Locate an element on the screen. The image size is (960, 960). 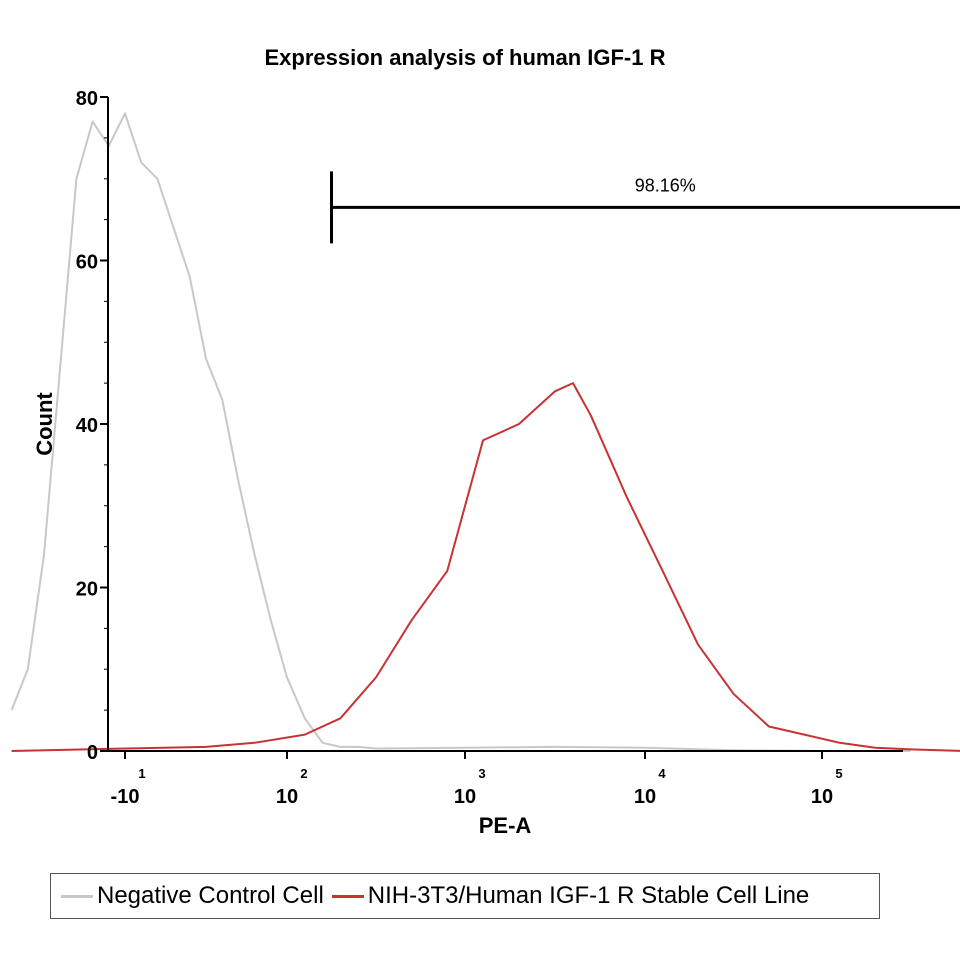
y-tick-label: 80 is located at coordinates (87, 99).